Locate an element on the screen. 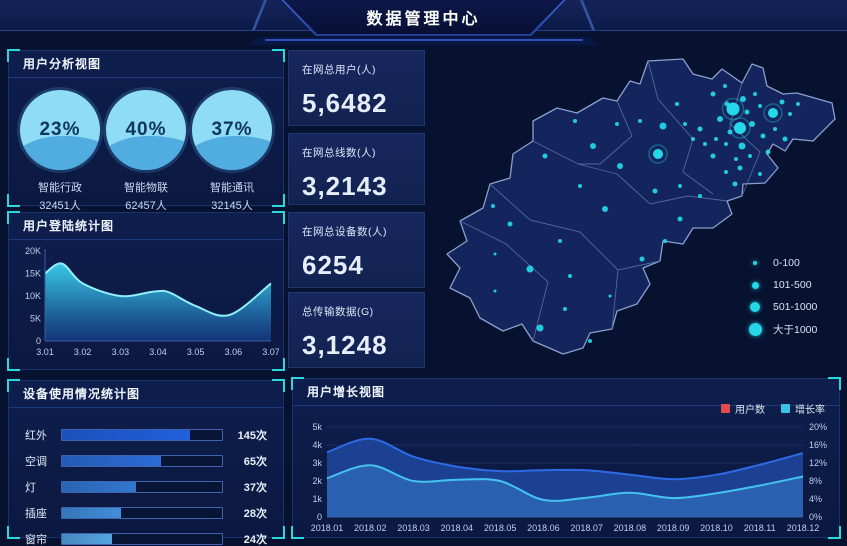 The image size is (847, 546). header-title-inner: 数据管理中心 is located at coordinates (423, 17).